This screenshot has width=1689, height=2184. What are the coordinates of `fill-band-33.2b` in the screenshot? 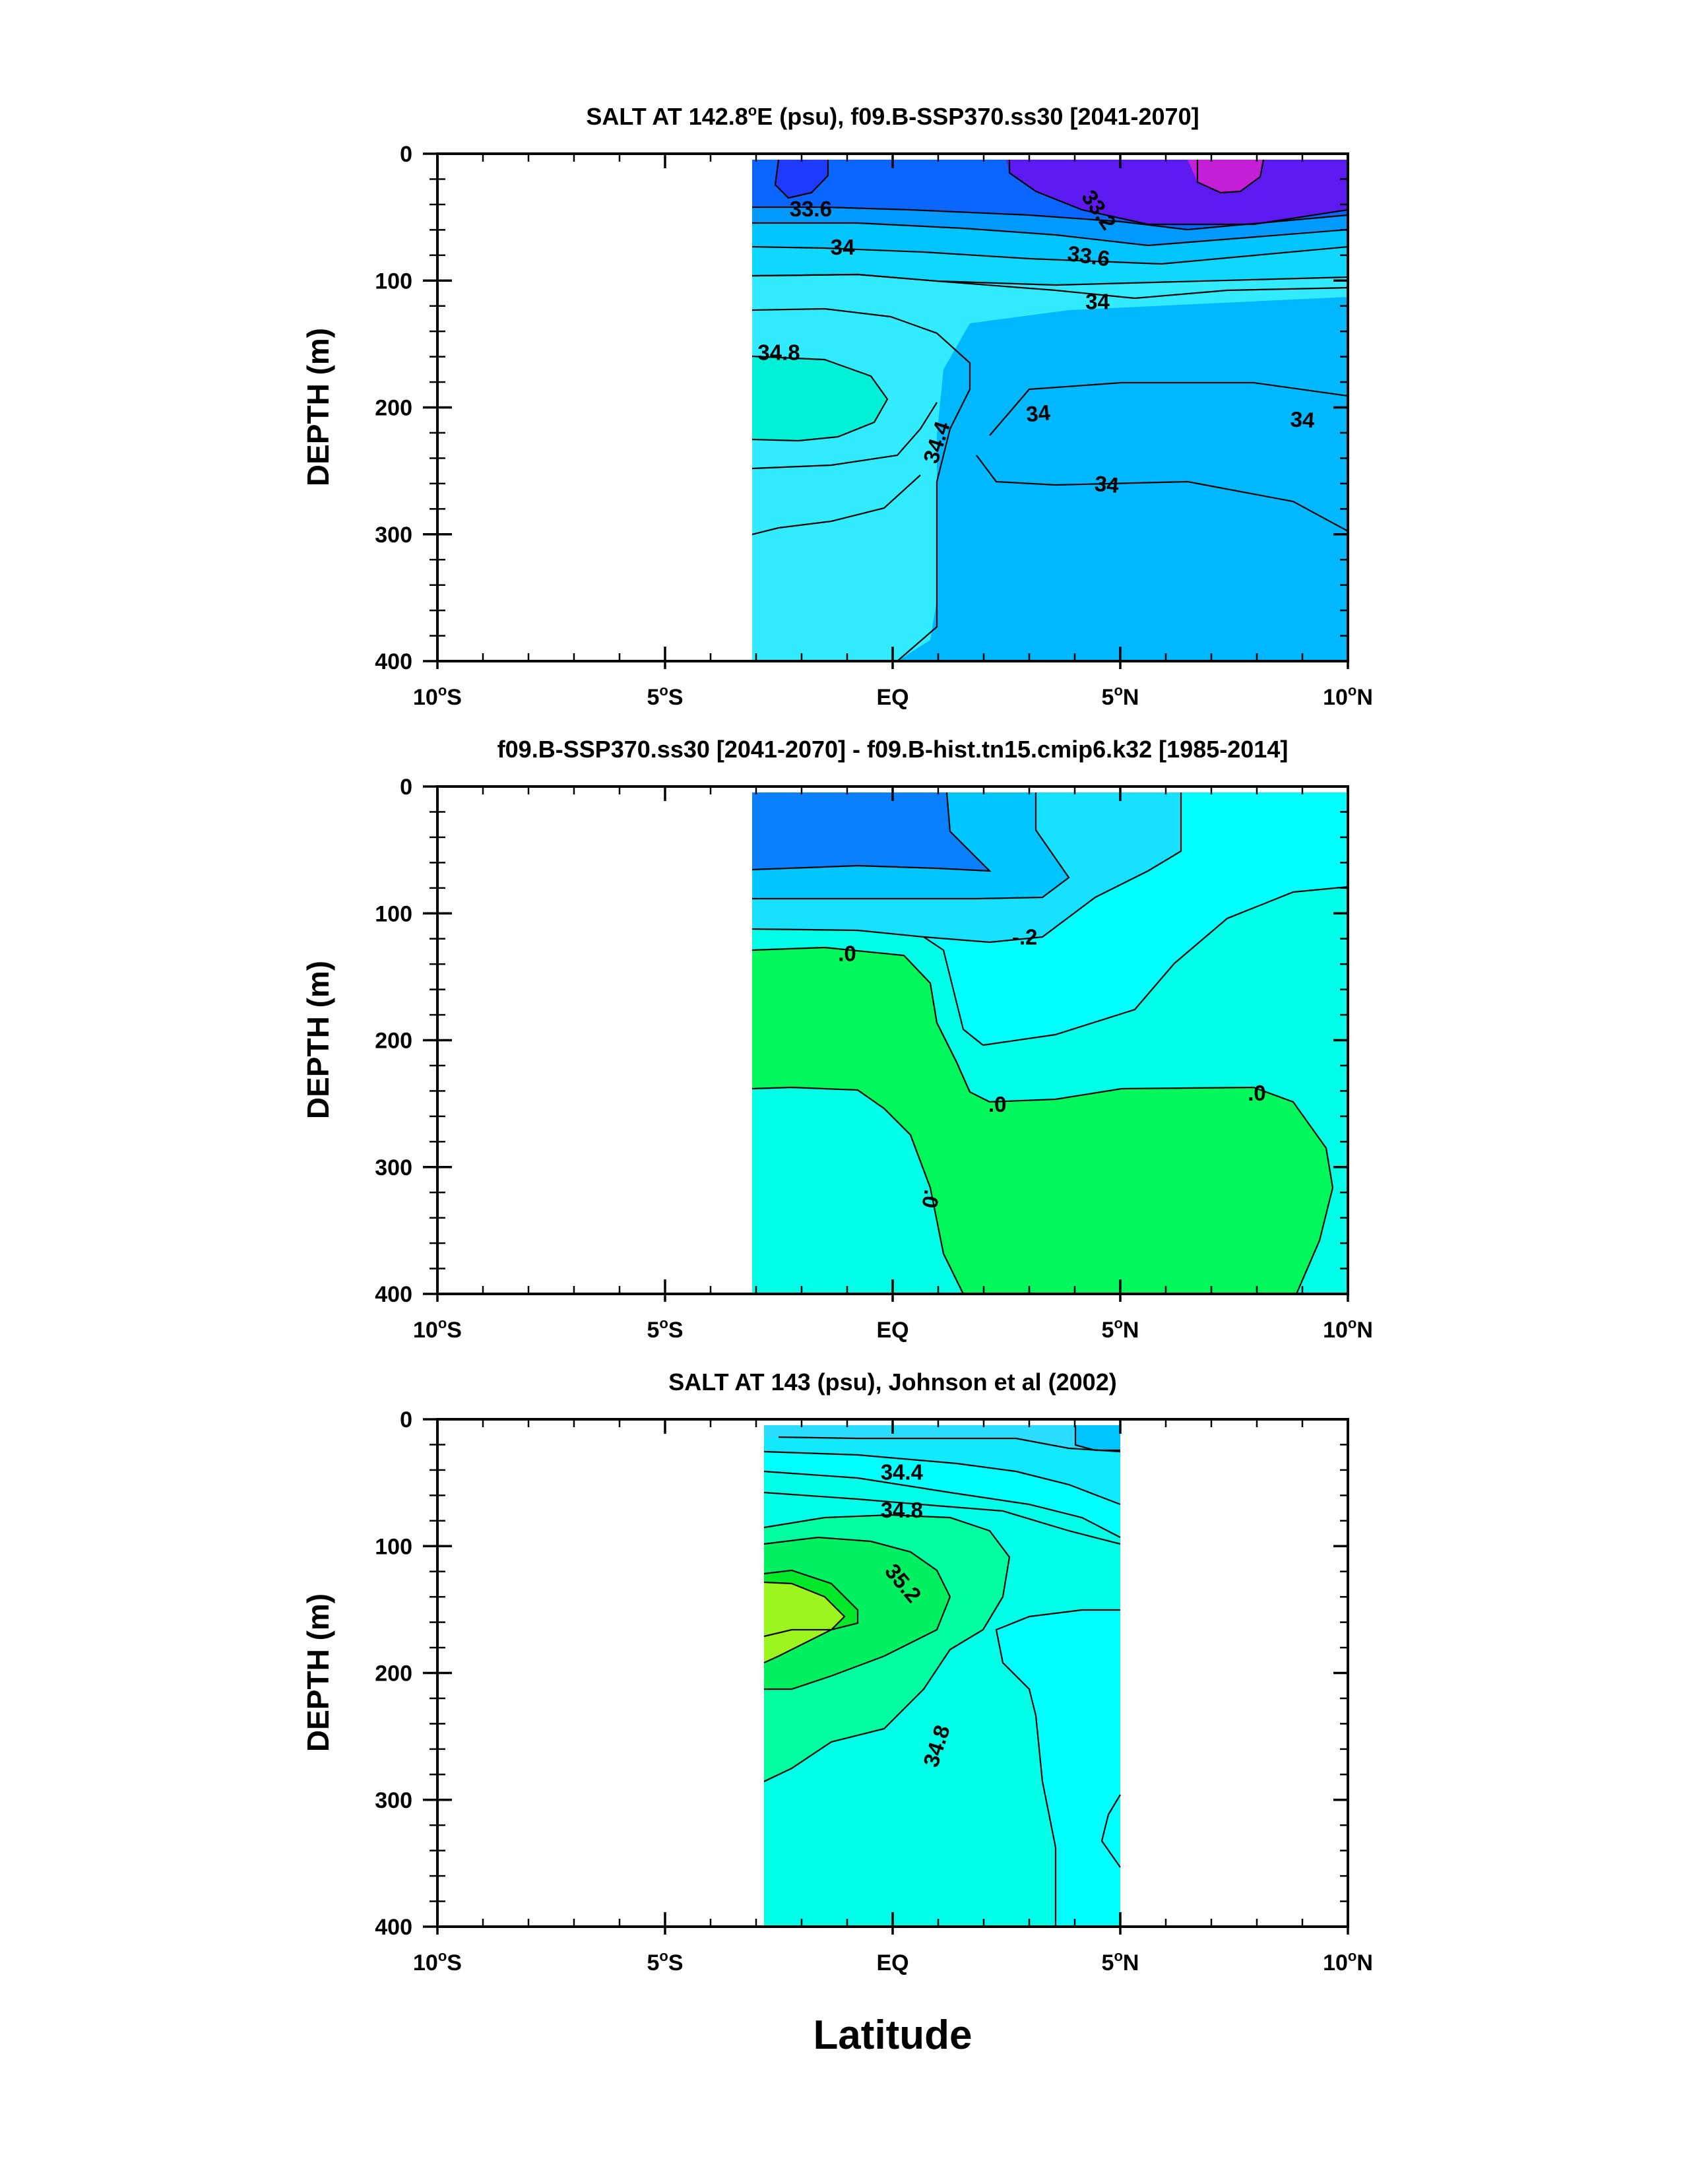 It's located at (1177, 192).